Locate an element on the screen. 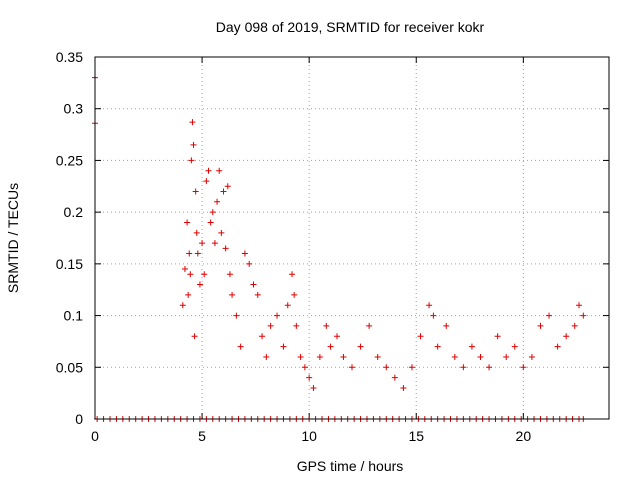 The height and width of the screenshot is (480, 640). y-tick-label: 0.25 is located at coordinates (69, 160).